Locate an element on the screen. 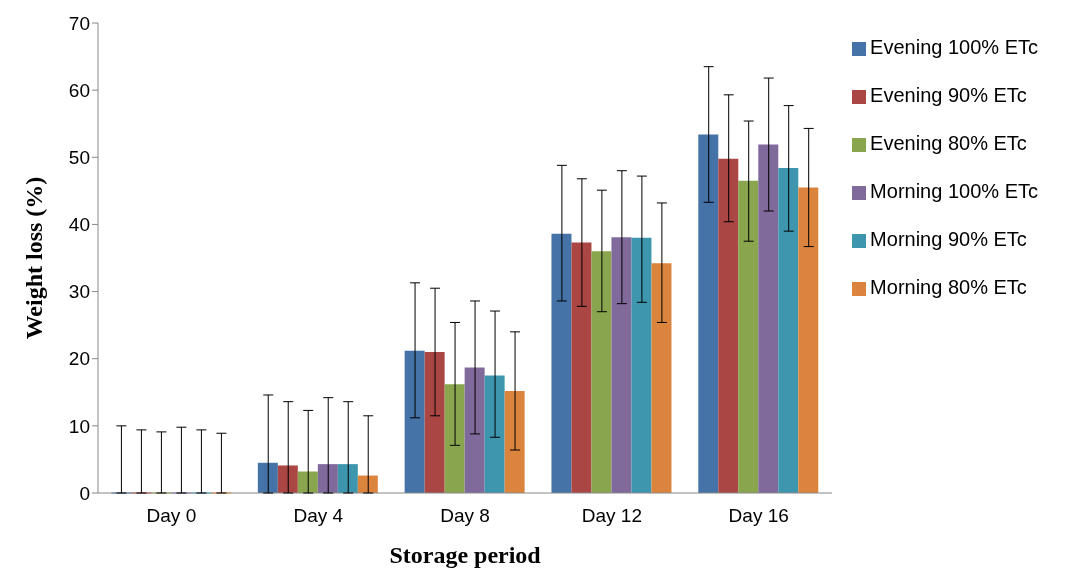  x-tick-label: Day 8 is located at coordinates (465, 516).